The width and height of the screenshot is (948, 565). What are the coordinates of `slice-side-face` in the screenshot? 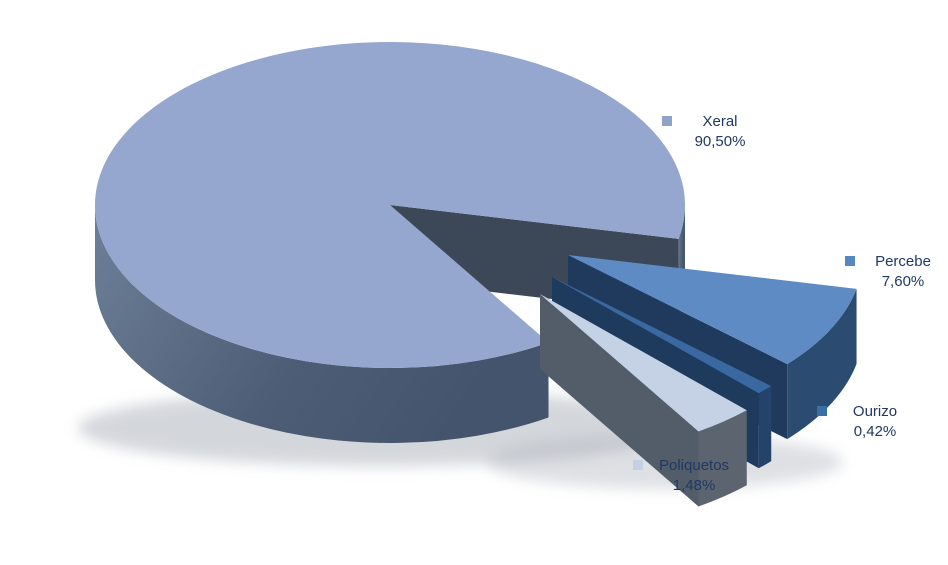 It's located at (619, 400).